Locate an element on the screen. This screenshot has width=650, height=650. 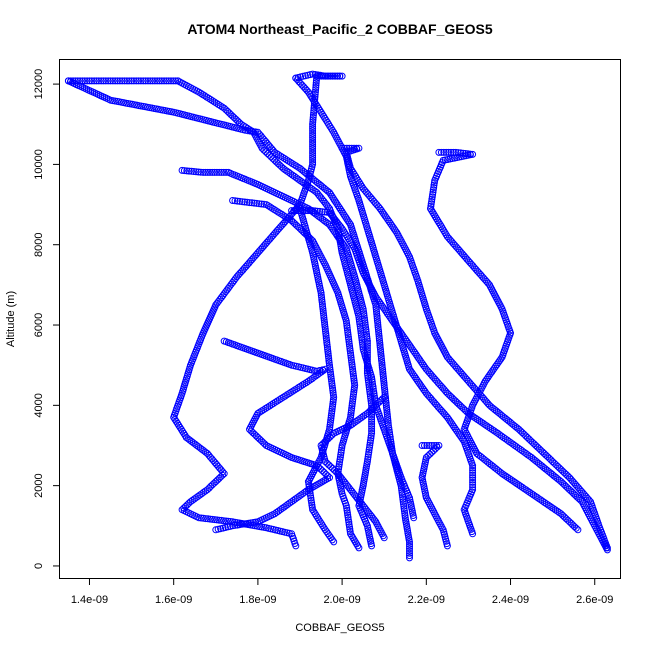
y-tick-label: 10000 is located at coordinates (39, 164).